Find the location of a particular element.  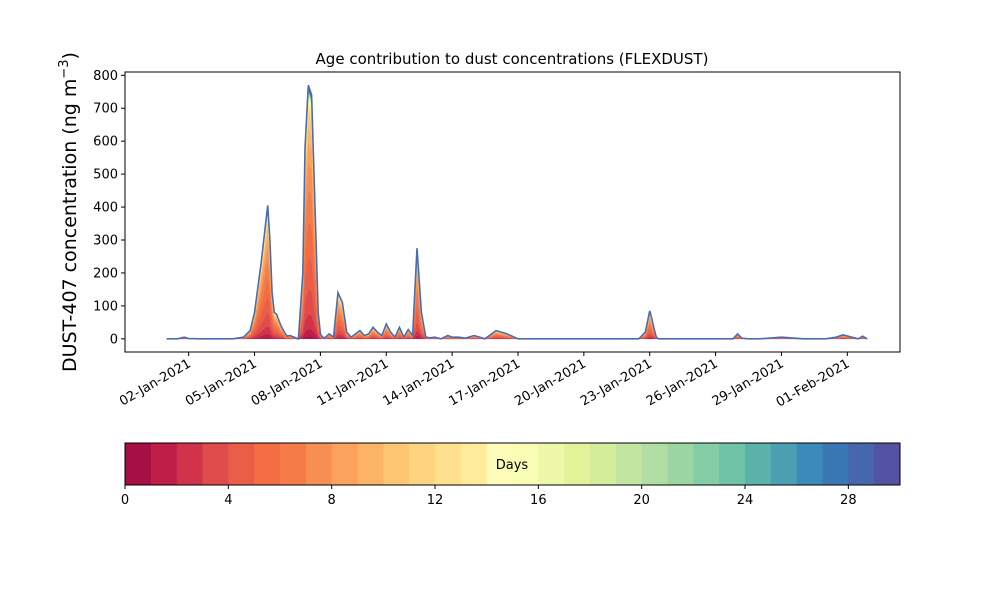

colorbar-tick-label: 0 is located at coordinates (125, 500).